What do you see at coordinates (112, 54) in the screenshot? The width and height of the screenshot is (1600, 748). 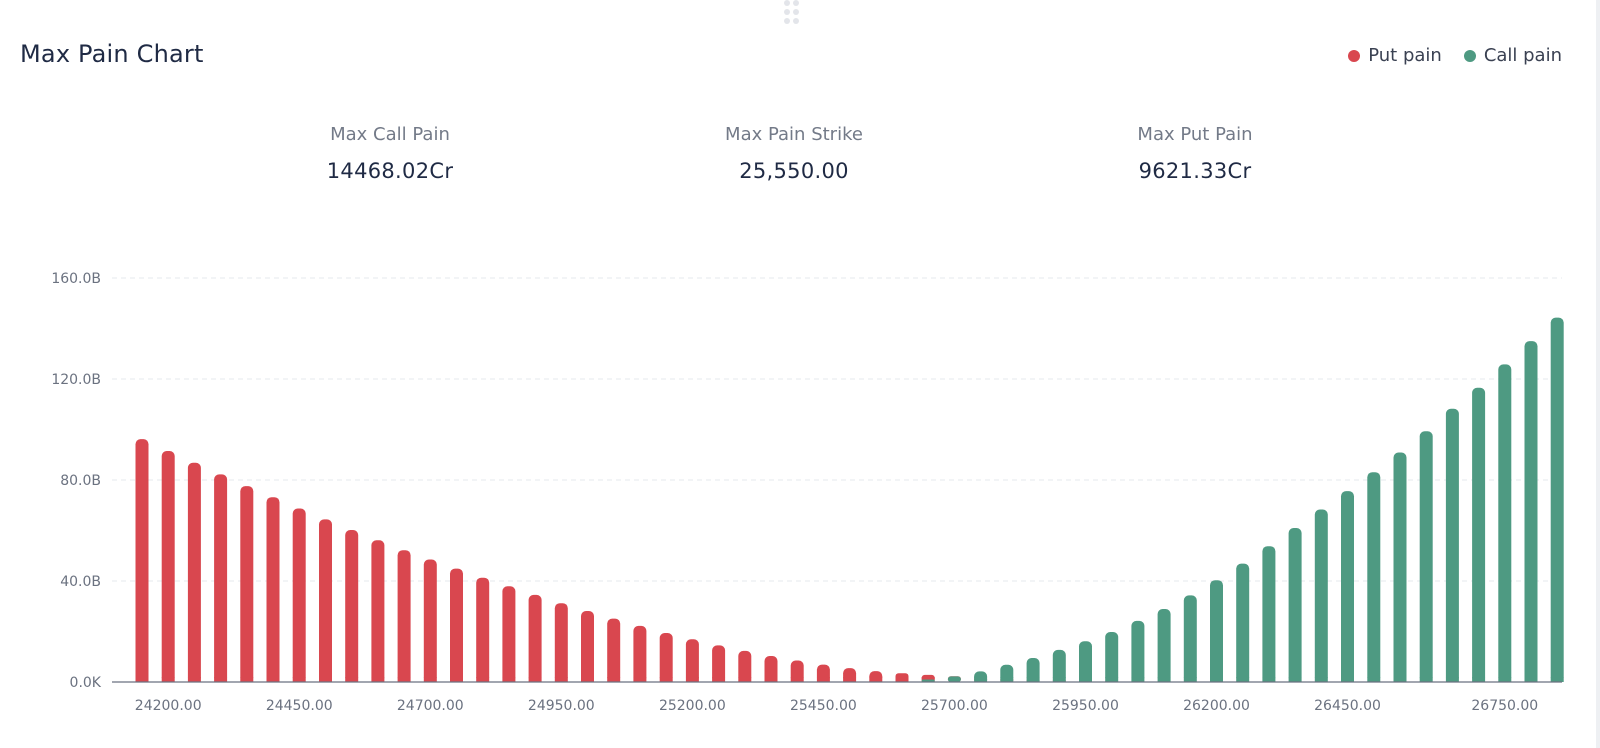 I see `chart-title: Max Pain Chart` at bounding box center [112, 54].